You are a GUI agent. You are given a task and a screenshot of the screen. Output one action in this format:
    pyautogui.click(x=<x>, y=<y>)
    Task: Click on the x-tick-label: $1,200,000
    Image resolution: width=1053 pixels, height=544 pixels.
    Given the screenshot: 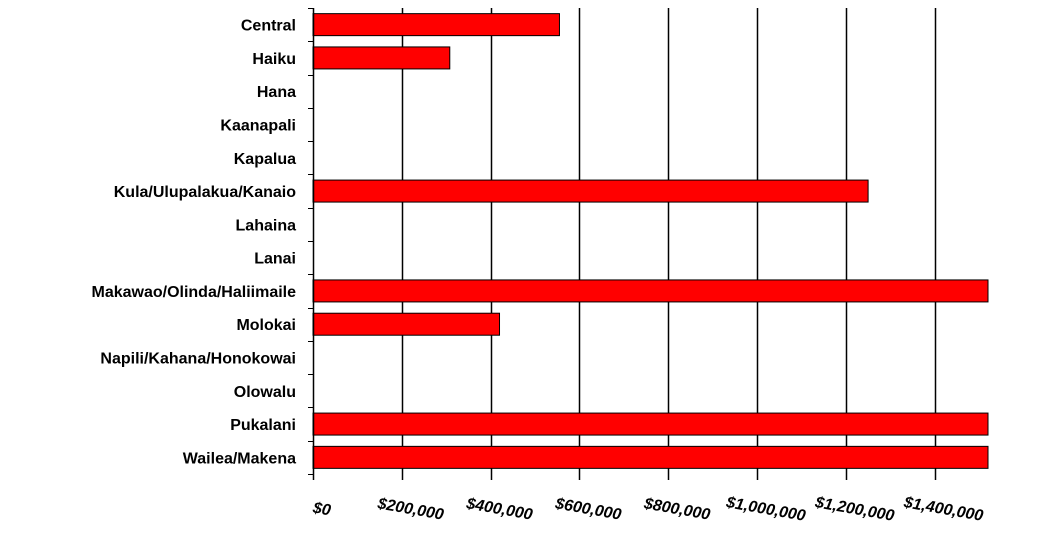 What is the action you would take?
    pyautogui.click(x=854, y=509)
    